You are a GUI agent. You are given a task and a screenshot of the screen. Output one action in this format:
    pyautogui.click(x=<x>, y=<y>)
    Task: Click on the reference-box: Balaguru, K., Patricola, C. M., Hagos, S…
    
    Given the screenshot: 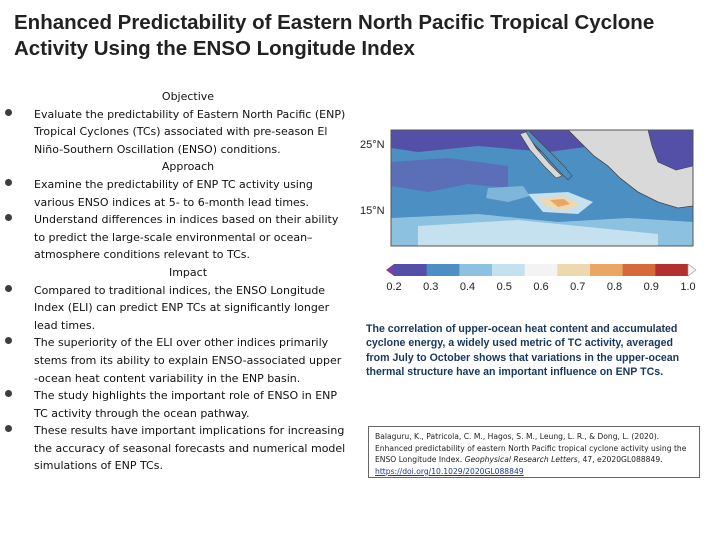 What is the action you would take?
    pyautogui.click(x=534, y=452)
    